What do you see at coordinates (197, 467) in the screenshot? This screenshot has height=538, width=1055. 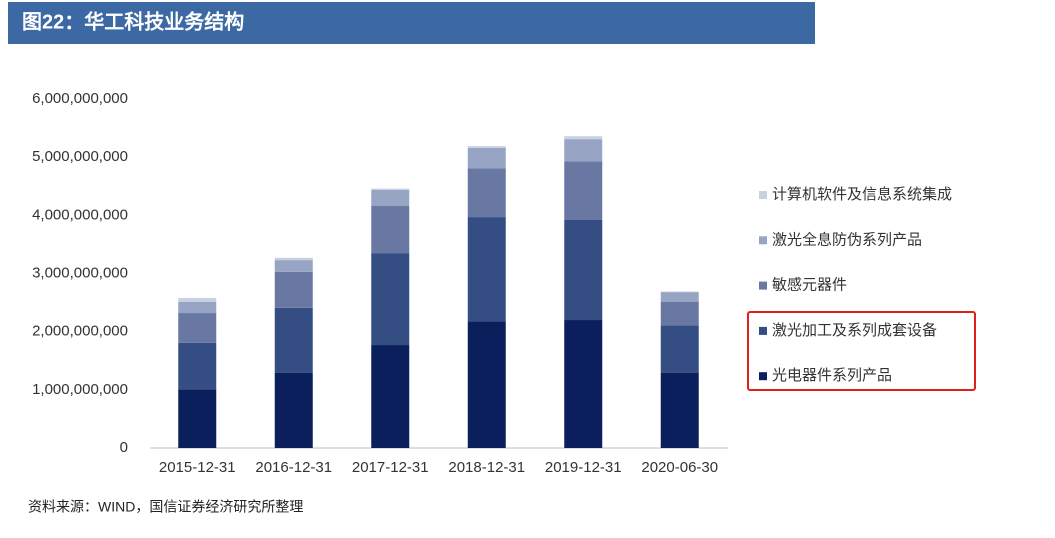 I see `x-tick-label: 2015-12-31` at bounding box center [197, 467].